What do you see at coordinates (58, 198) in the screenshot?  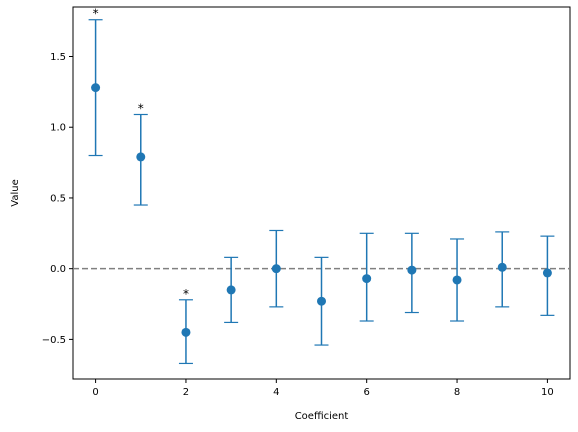 I see `y-tick-label: 0.5` at bounding box center [58, 198].